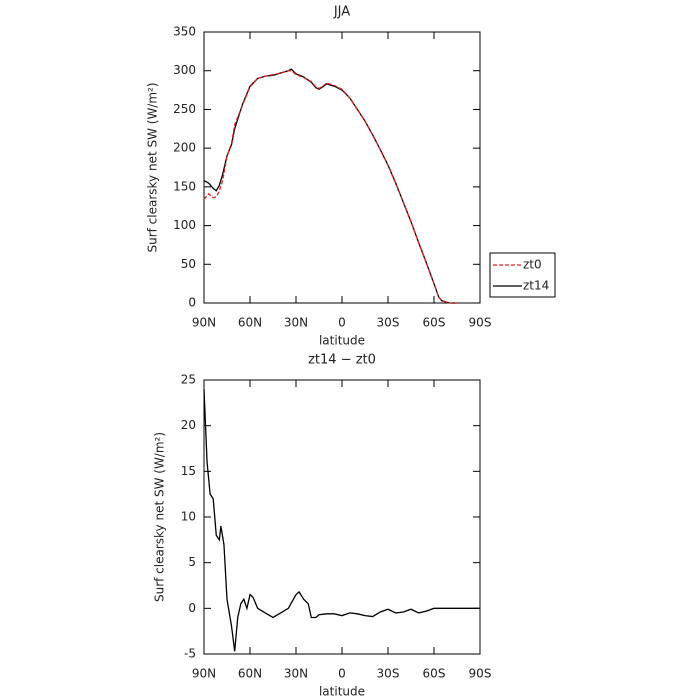 This screenshot has height=700, width=700. I want to click on legend-label: zt0, so click(532, 265).